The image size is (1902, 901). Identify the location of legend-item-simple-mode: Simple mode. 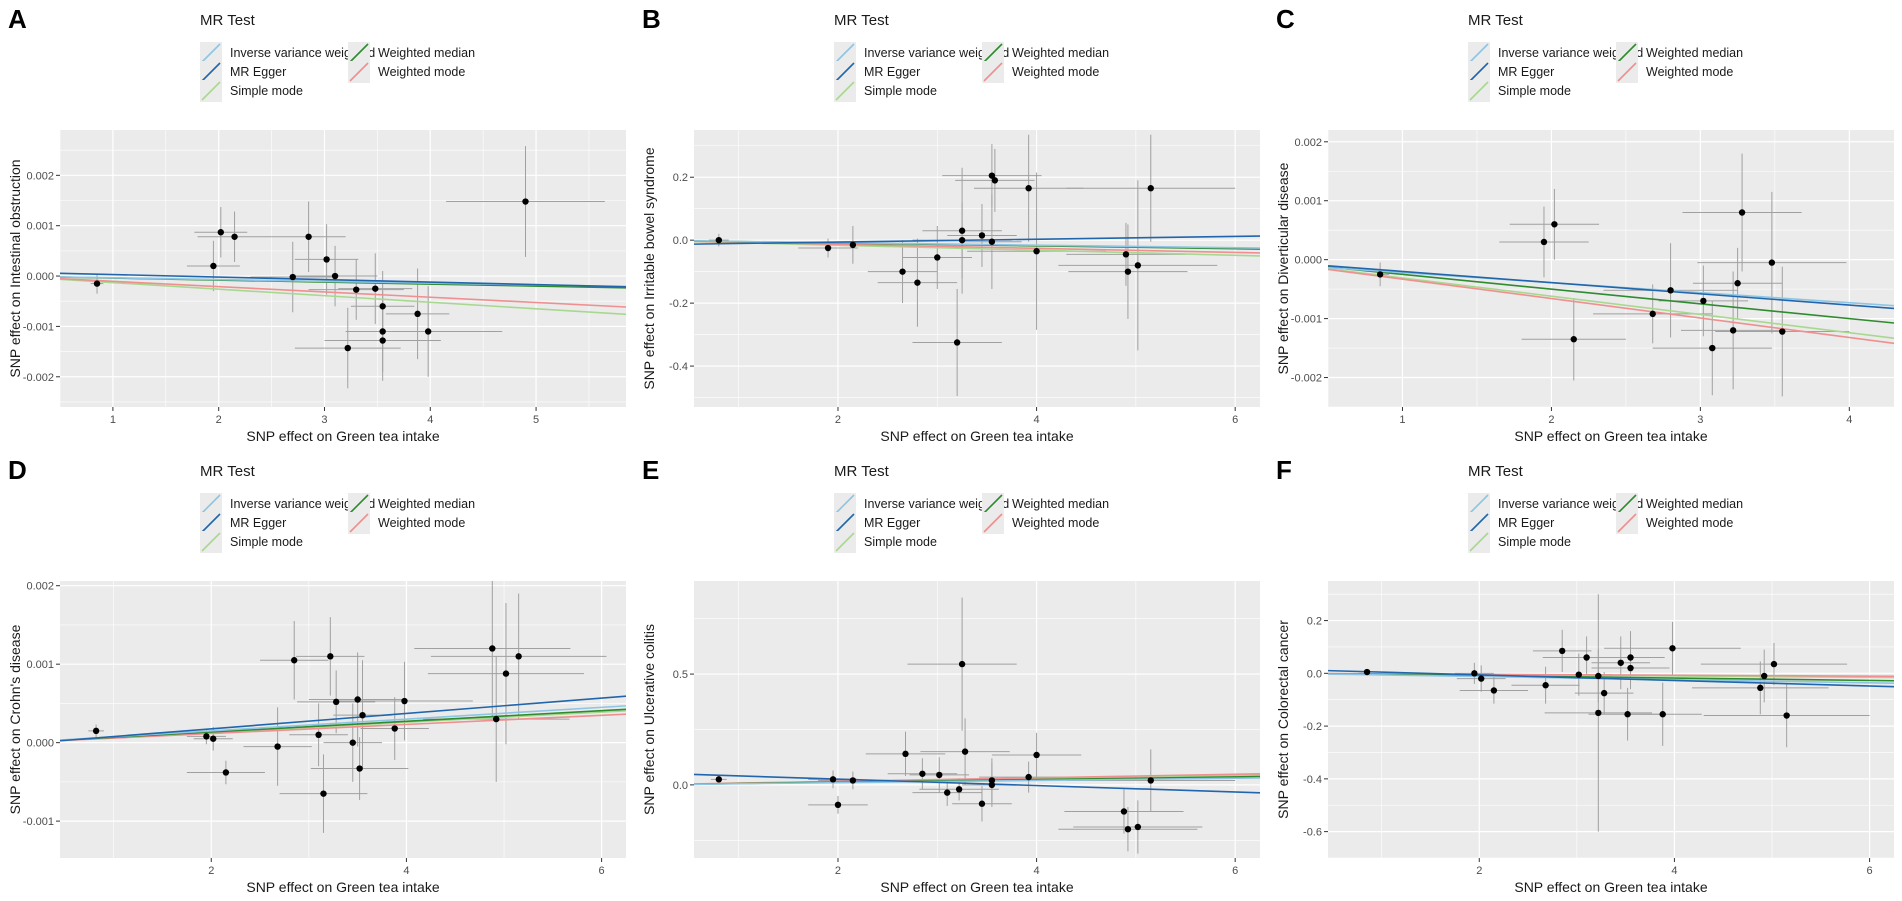
(885, 91).